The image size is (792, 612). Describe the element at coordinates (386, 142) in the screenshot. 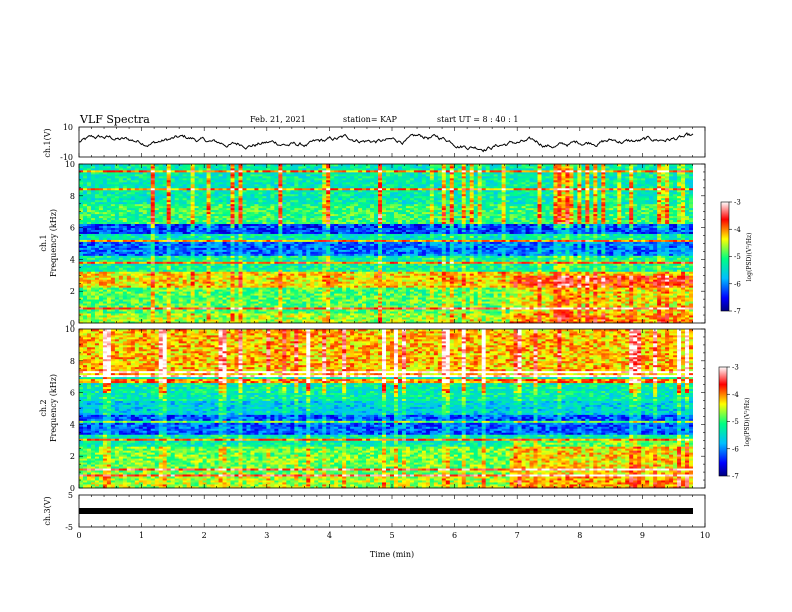

I see `ch1-waveform-line` at that location.